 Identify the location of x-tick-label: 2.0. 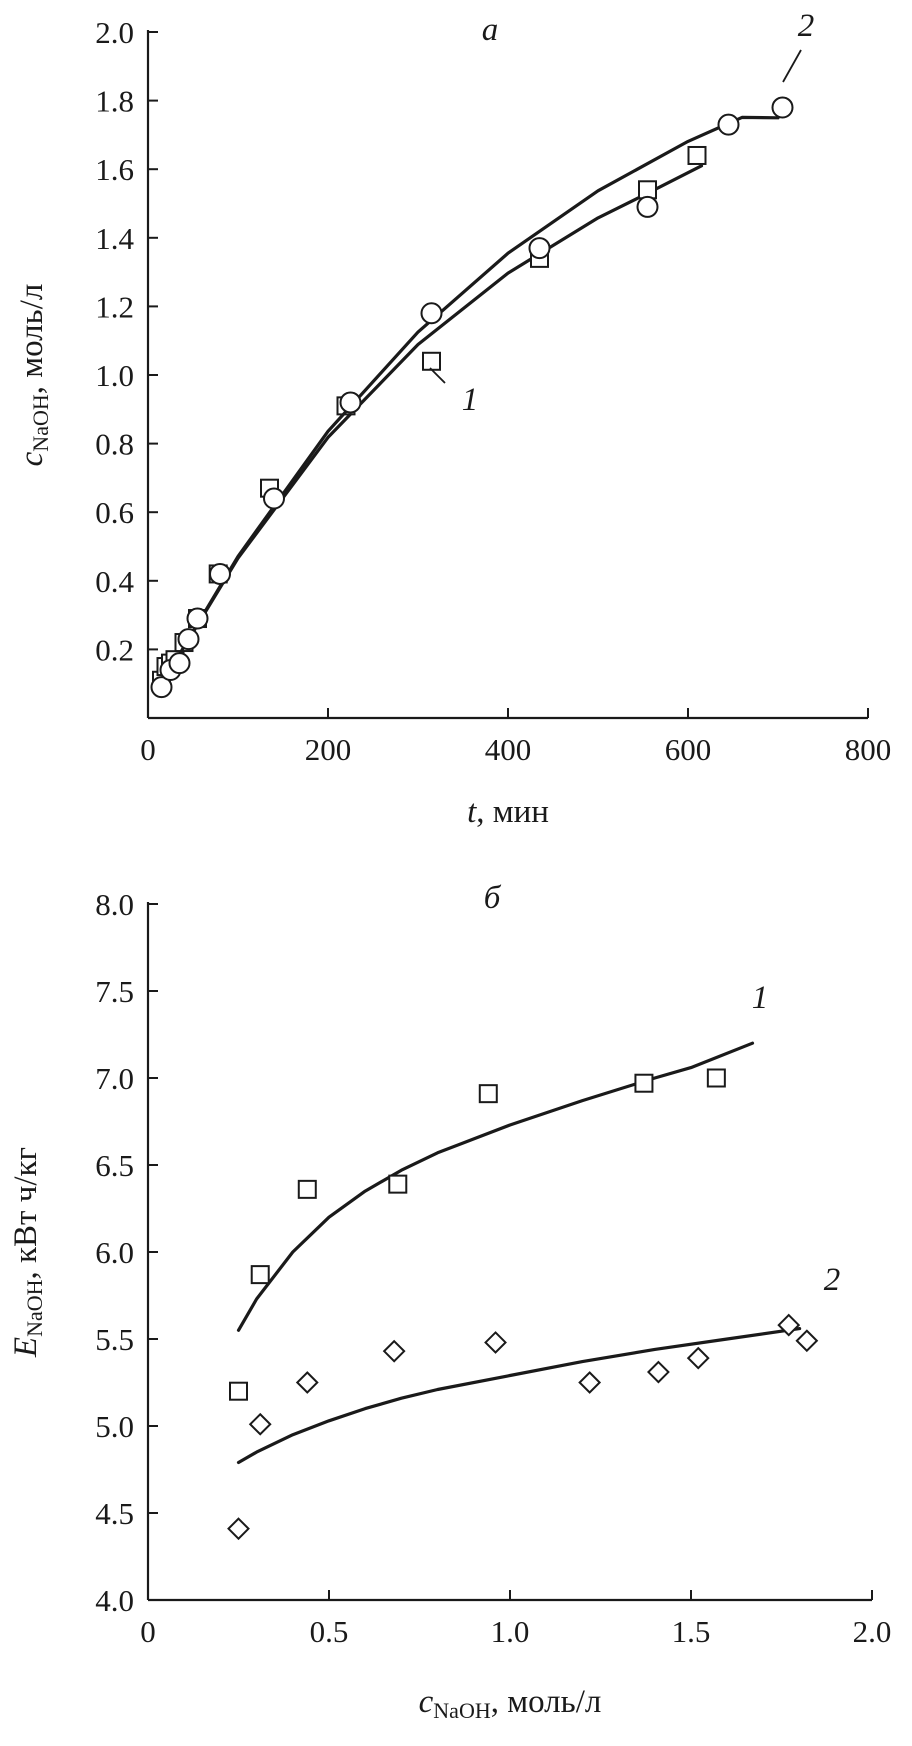
(872, 1631).